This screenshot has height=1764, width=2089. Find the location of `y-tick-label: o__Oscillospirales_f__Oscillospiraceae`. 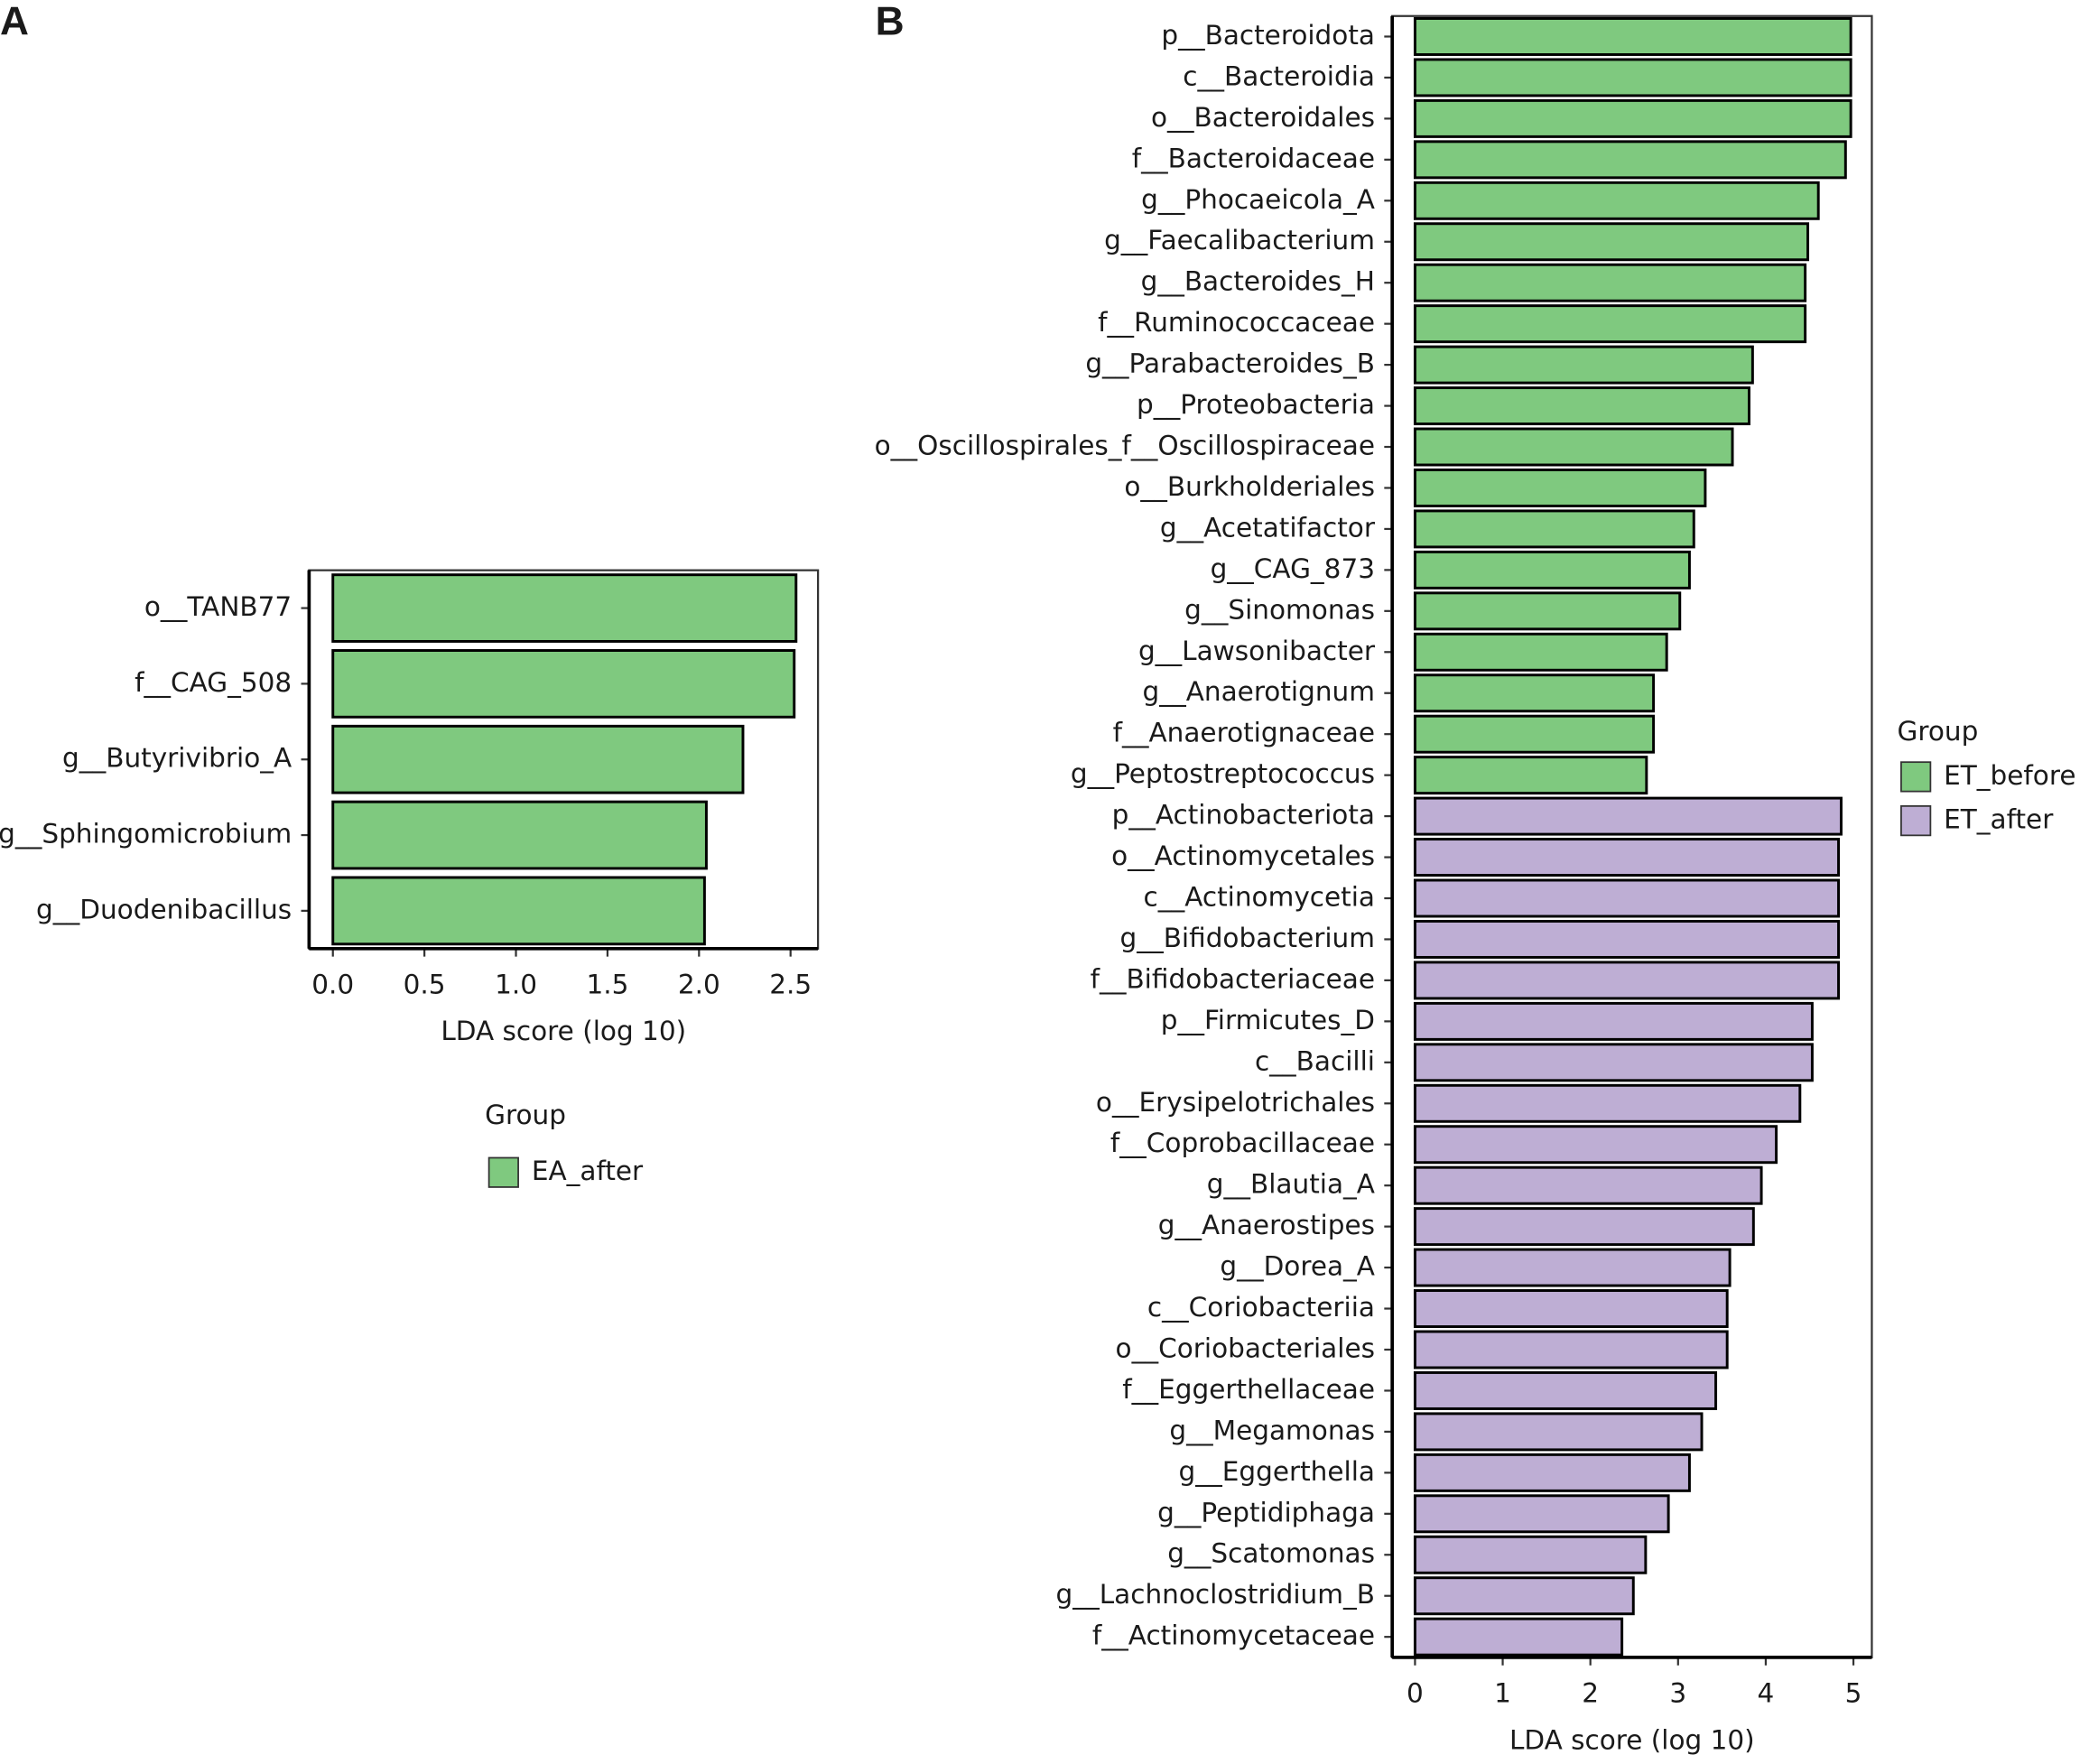

y-tick-label: o__Oscillospirales_f__Oscillospiraceae is located at coordinates (1125, 446).